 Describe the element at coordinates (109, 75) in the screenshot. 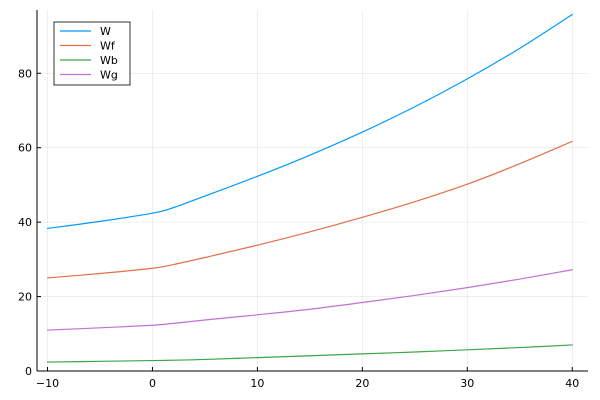

I see `legend-label-wg: Wg` at that location.